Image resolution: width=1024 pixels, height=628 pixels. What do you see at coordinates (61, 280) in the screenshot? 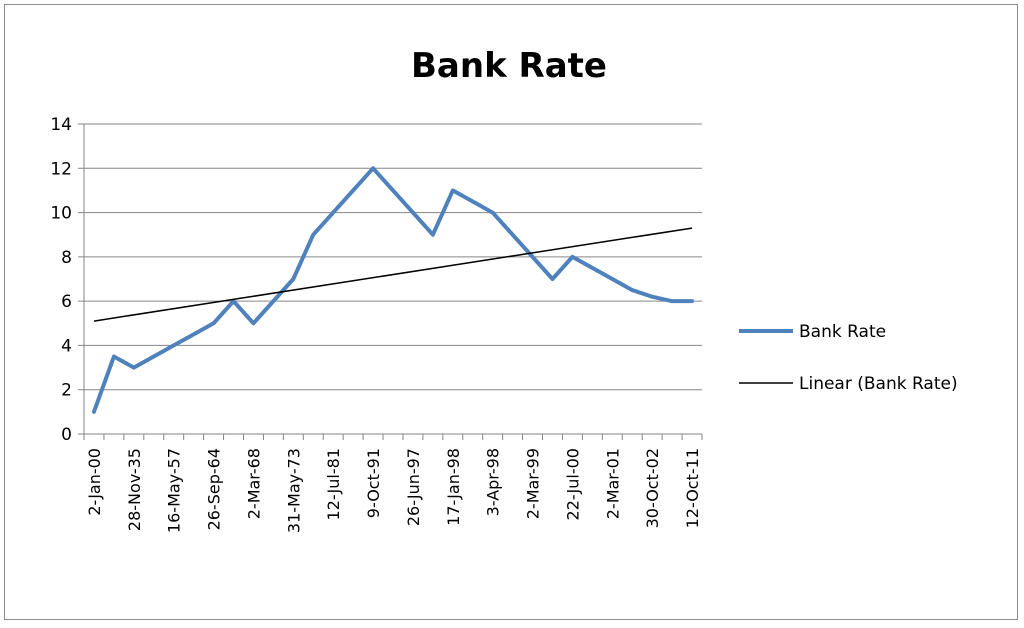
I see `y-axis-ticks: 0 2 4 6 8 10 12 14` at bounding box center [61, 280].